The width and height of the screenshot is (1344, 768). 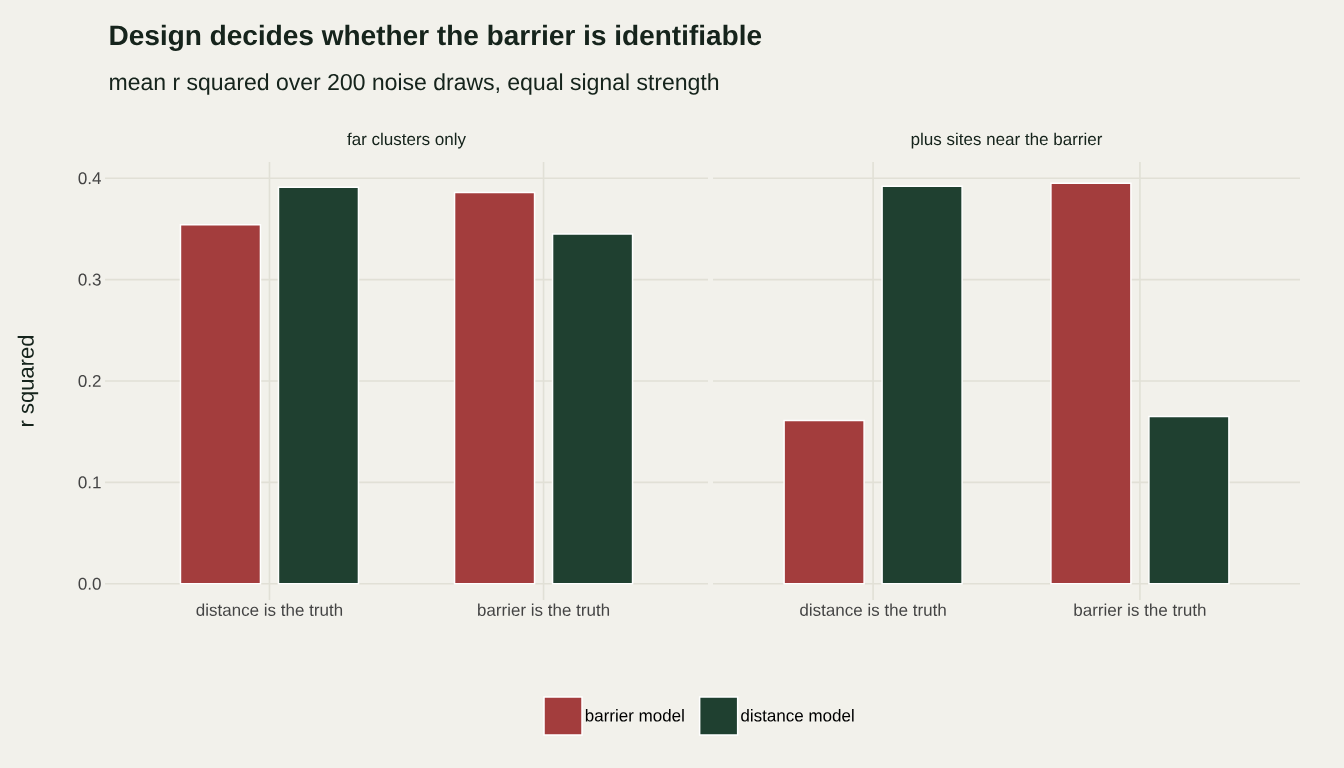 What do you see at coordinates (797, 715) in the screenshot?
I see `legend-label: distance model` at bounding box center [797, 715].